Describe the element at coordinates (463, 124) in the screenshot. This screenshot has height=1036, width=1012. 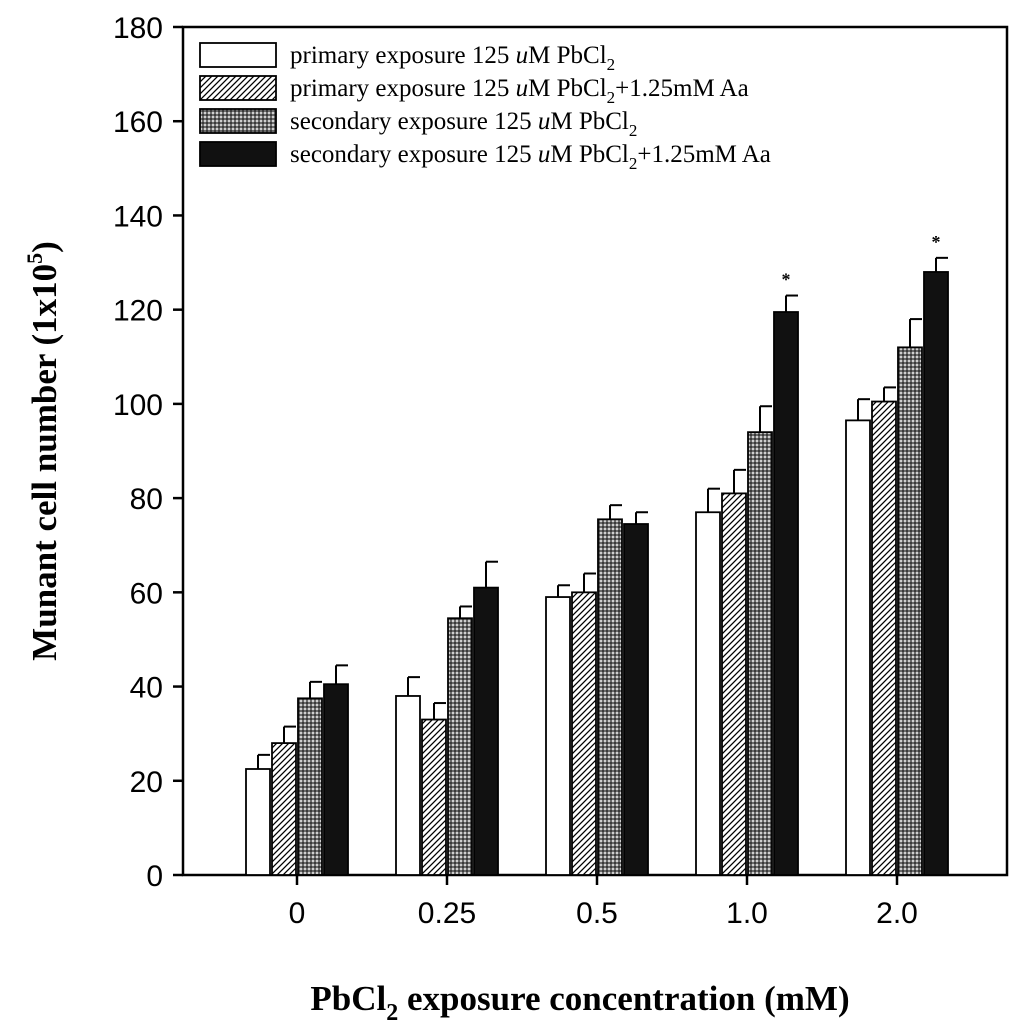
I see `legend-label: secondary exposure 125 uM PbCl2` at that location.